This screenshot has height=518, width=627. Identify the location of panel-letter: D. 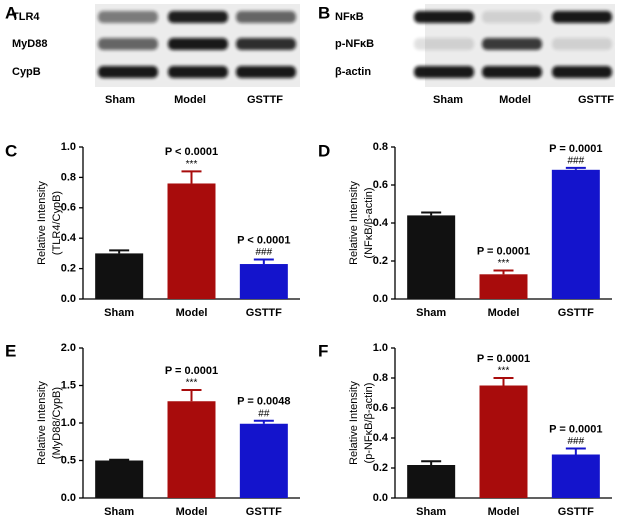
(324, 150).